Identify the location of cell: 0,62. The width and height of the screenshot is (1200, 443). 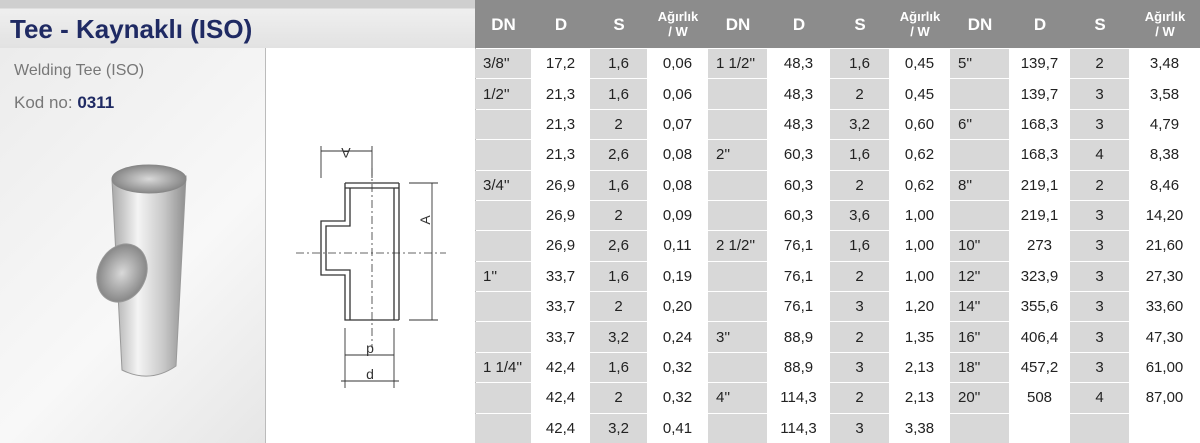
(920, 185).